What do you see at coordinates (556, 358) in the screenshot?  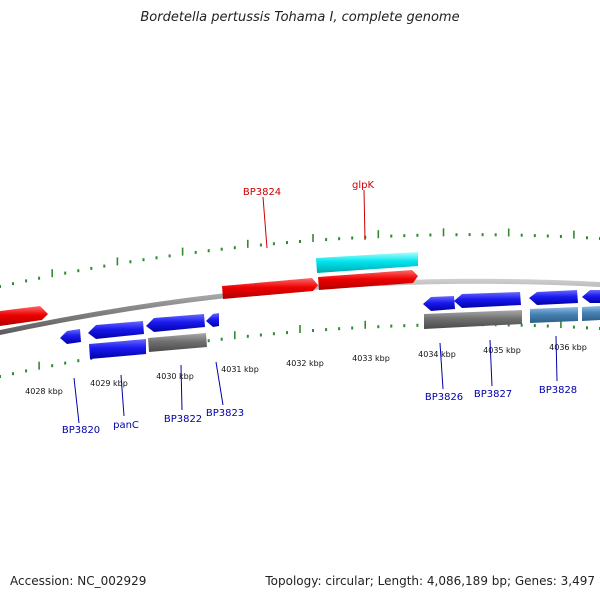 I see `leader-bp3828` at bounding box center [556, 358].